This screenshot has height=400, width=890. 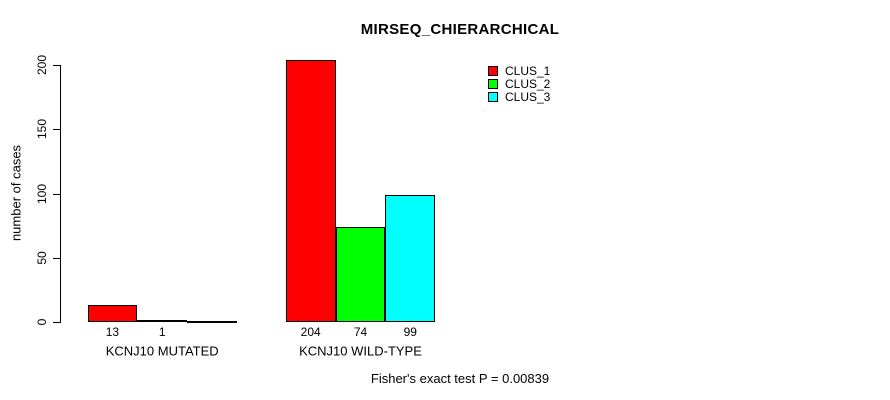 What do you see at coordinates (528, 97) in the screenshot?
I see `legend-label: CLUS_3` at bounding box center [528, 97].